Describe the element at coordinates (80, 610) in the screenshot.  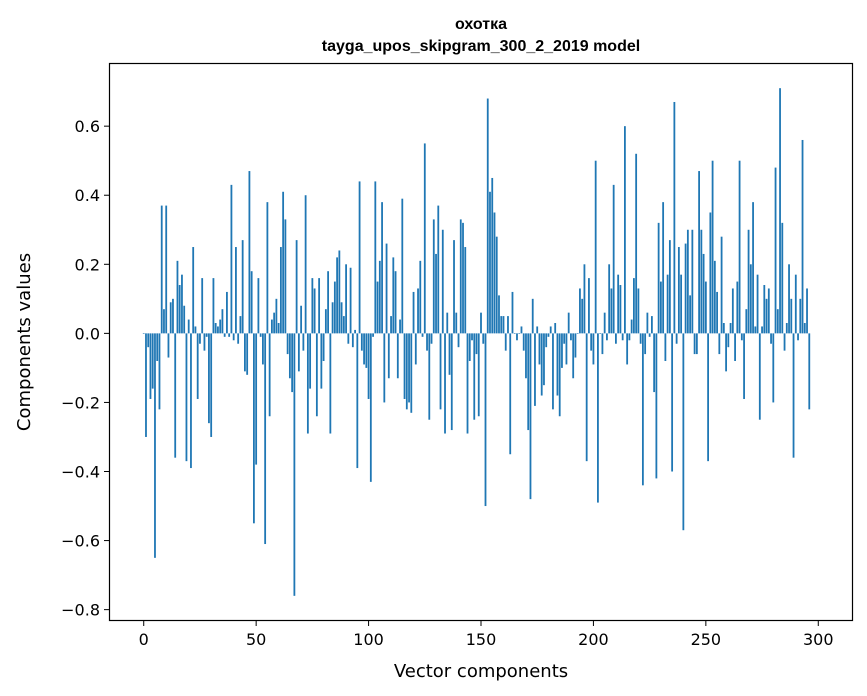
I see `y-tick-label: −0.8` at that location.